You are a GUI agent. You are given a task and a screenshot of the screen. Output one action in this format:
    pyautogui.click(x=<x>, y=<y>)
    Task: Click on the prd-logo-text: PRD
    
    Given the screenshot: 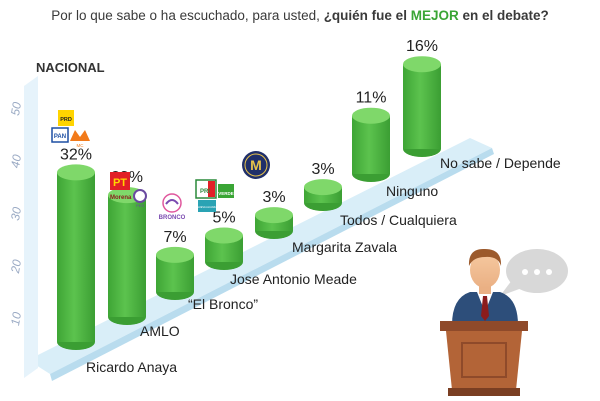 What is the action you would take?
    pyautogui.click(x=66, y=120)
    